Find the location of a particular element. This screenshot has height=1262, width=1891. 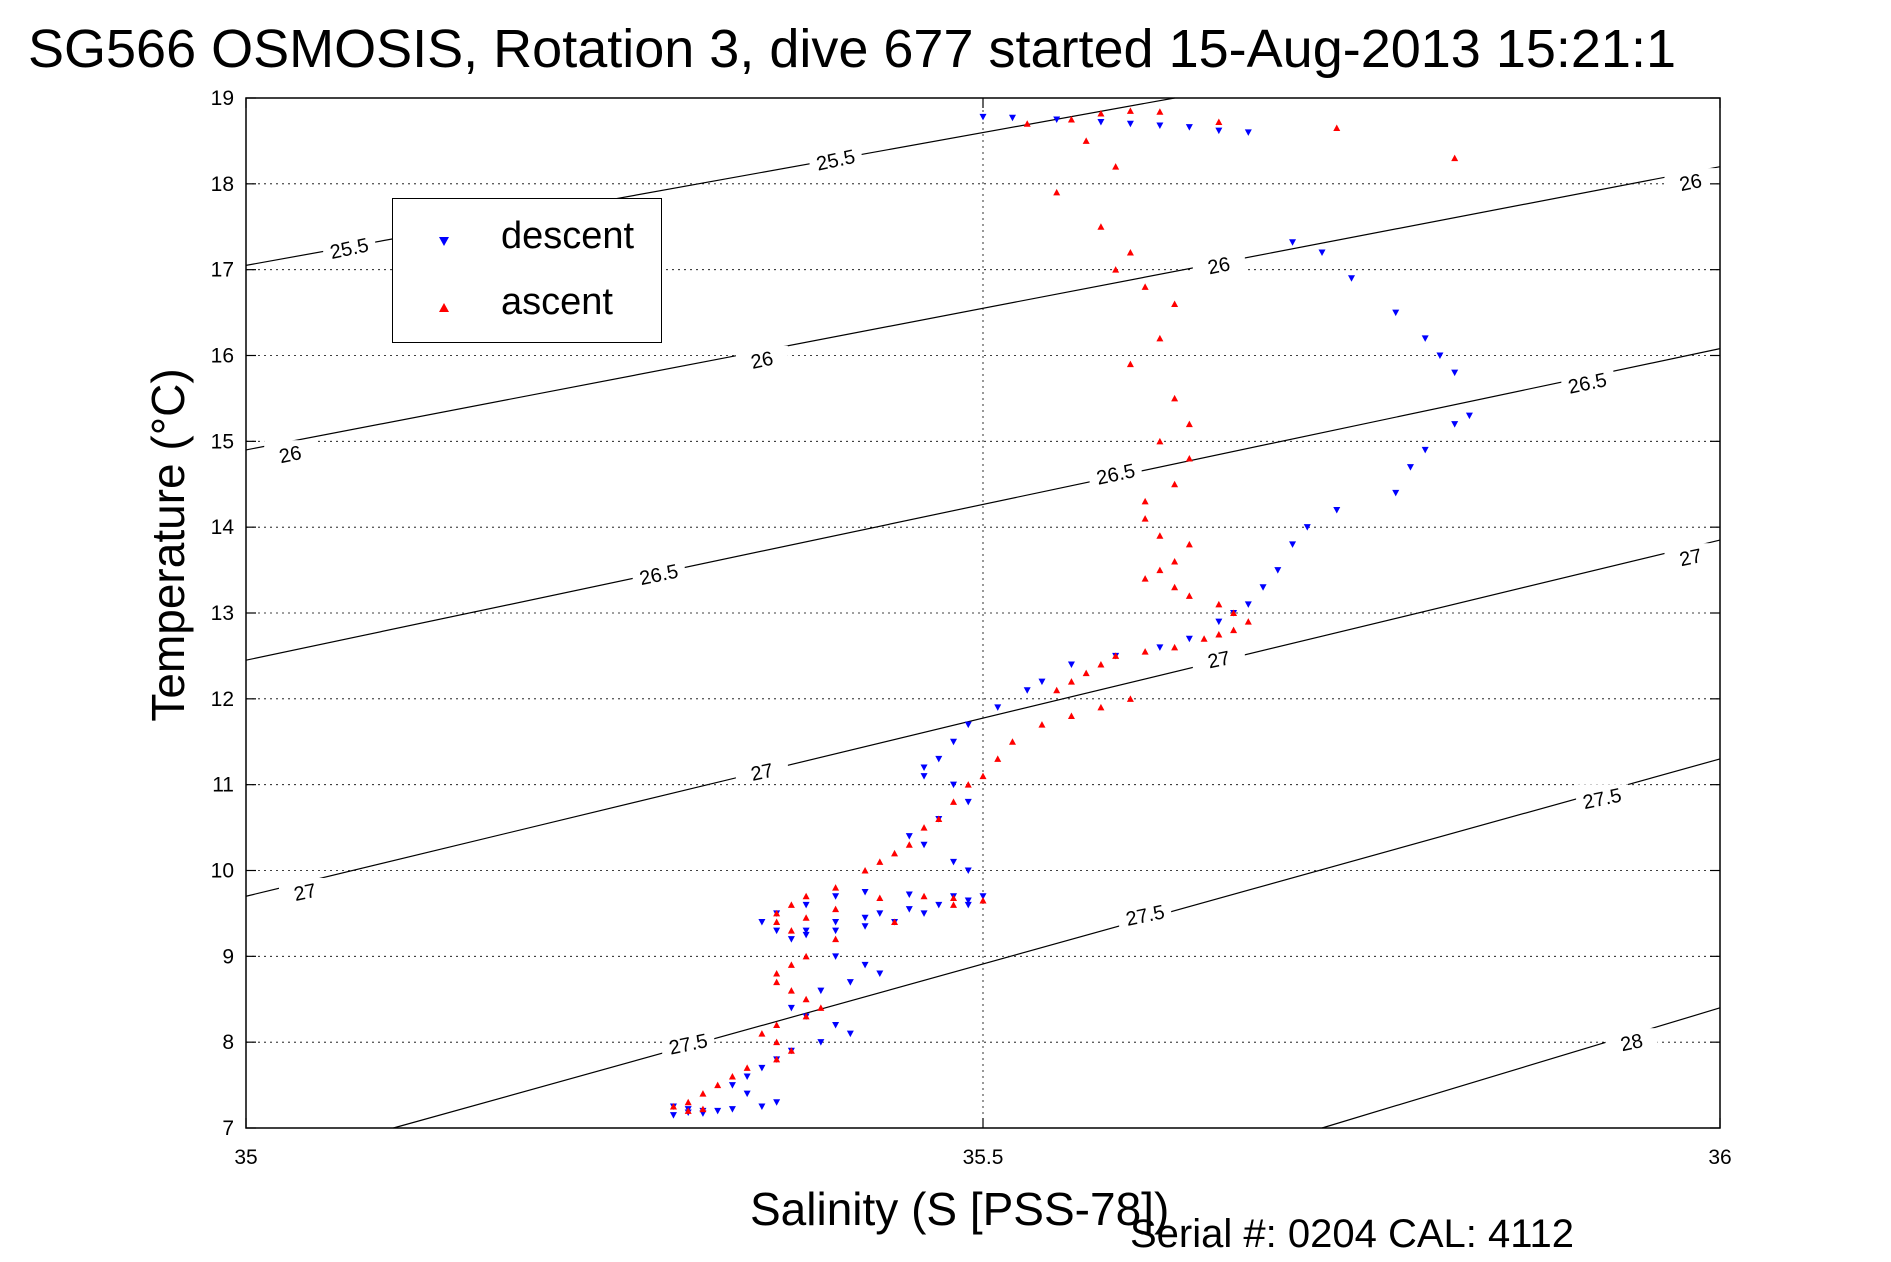

x-tick-label: 35 is located at coordinates (245, 1157).